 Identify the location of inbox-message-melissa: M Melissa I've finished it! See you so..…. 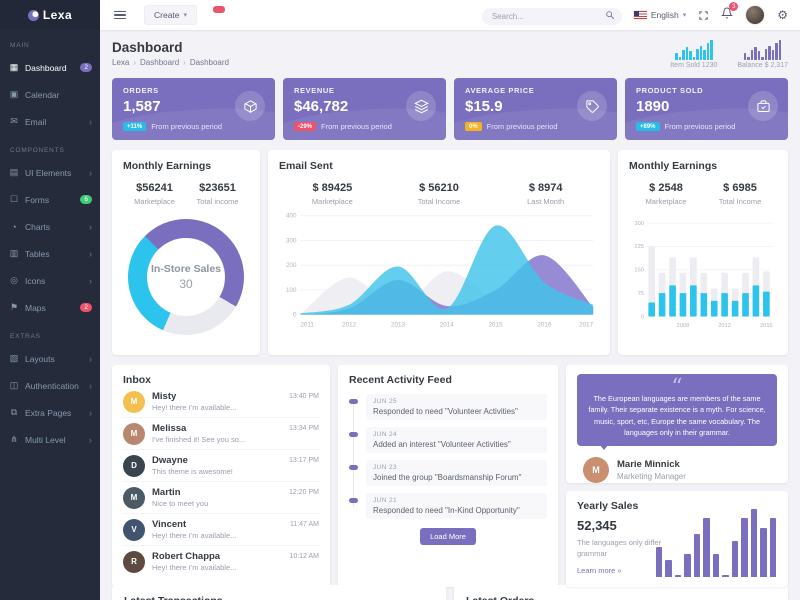
(221, 434).